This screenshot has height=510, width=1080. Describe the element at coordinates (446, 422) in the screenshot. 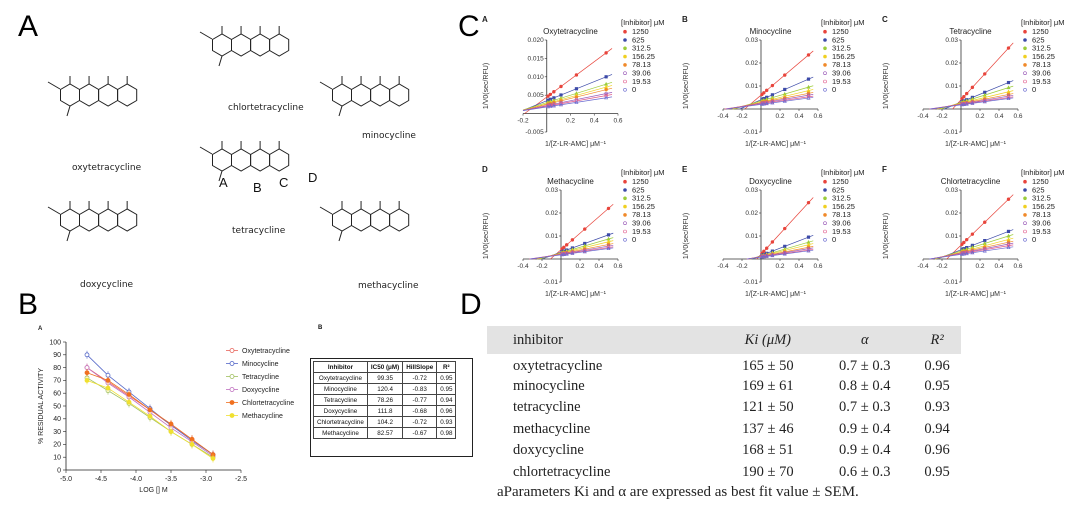

I see `table-cell: 0.93` at that location.